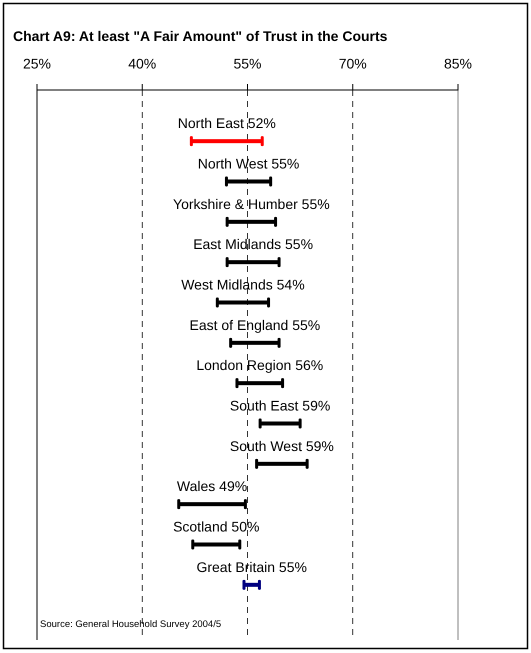 This screenshot has height=653, width=531. What do you see at coordinates (251, 204) in the screenshot?
I see `y-tick-label: Yorkshire & Humber 55%` at bounding box center [251, 204].